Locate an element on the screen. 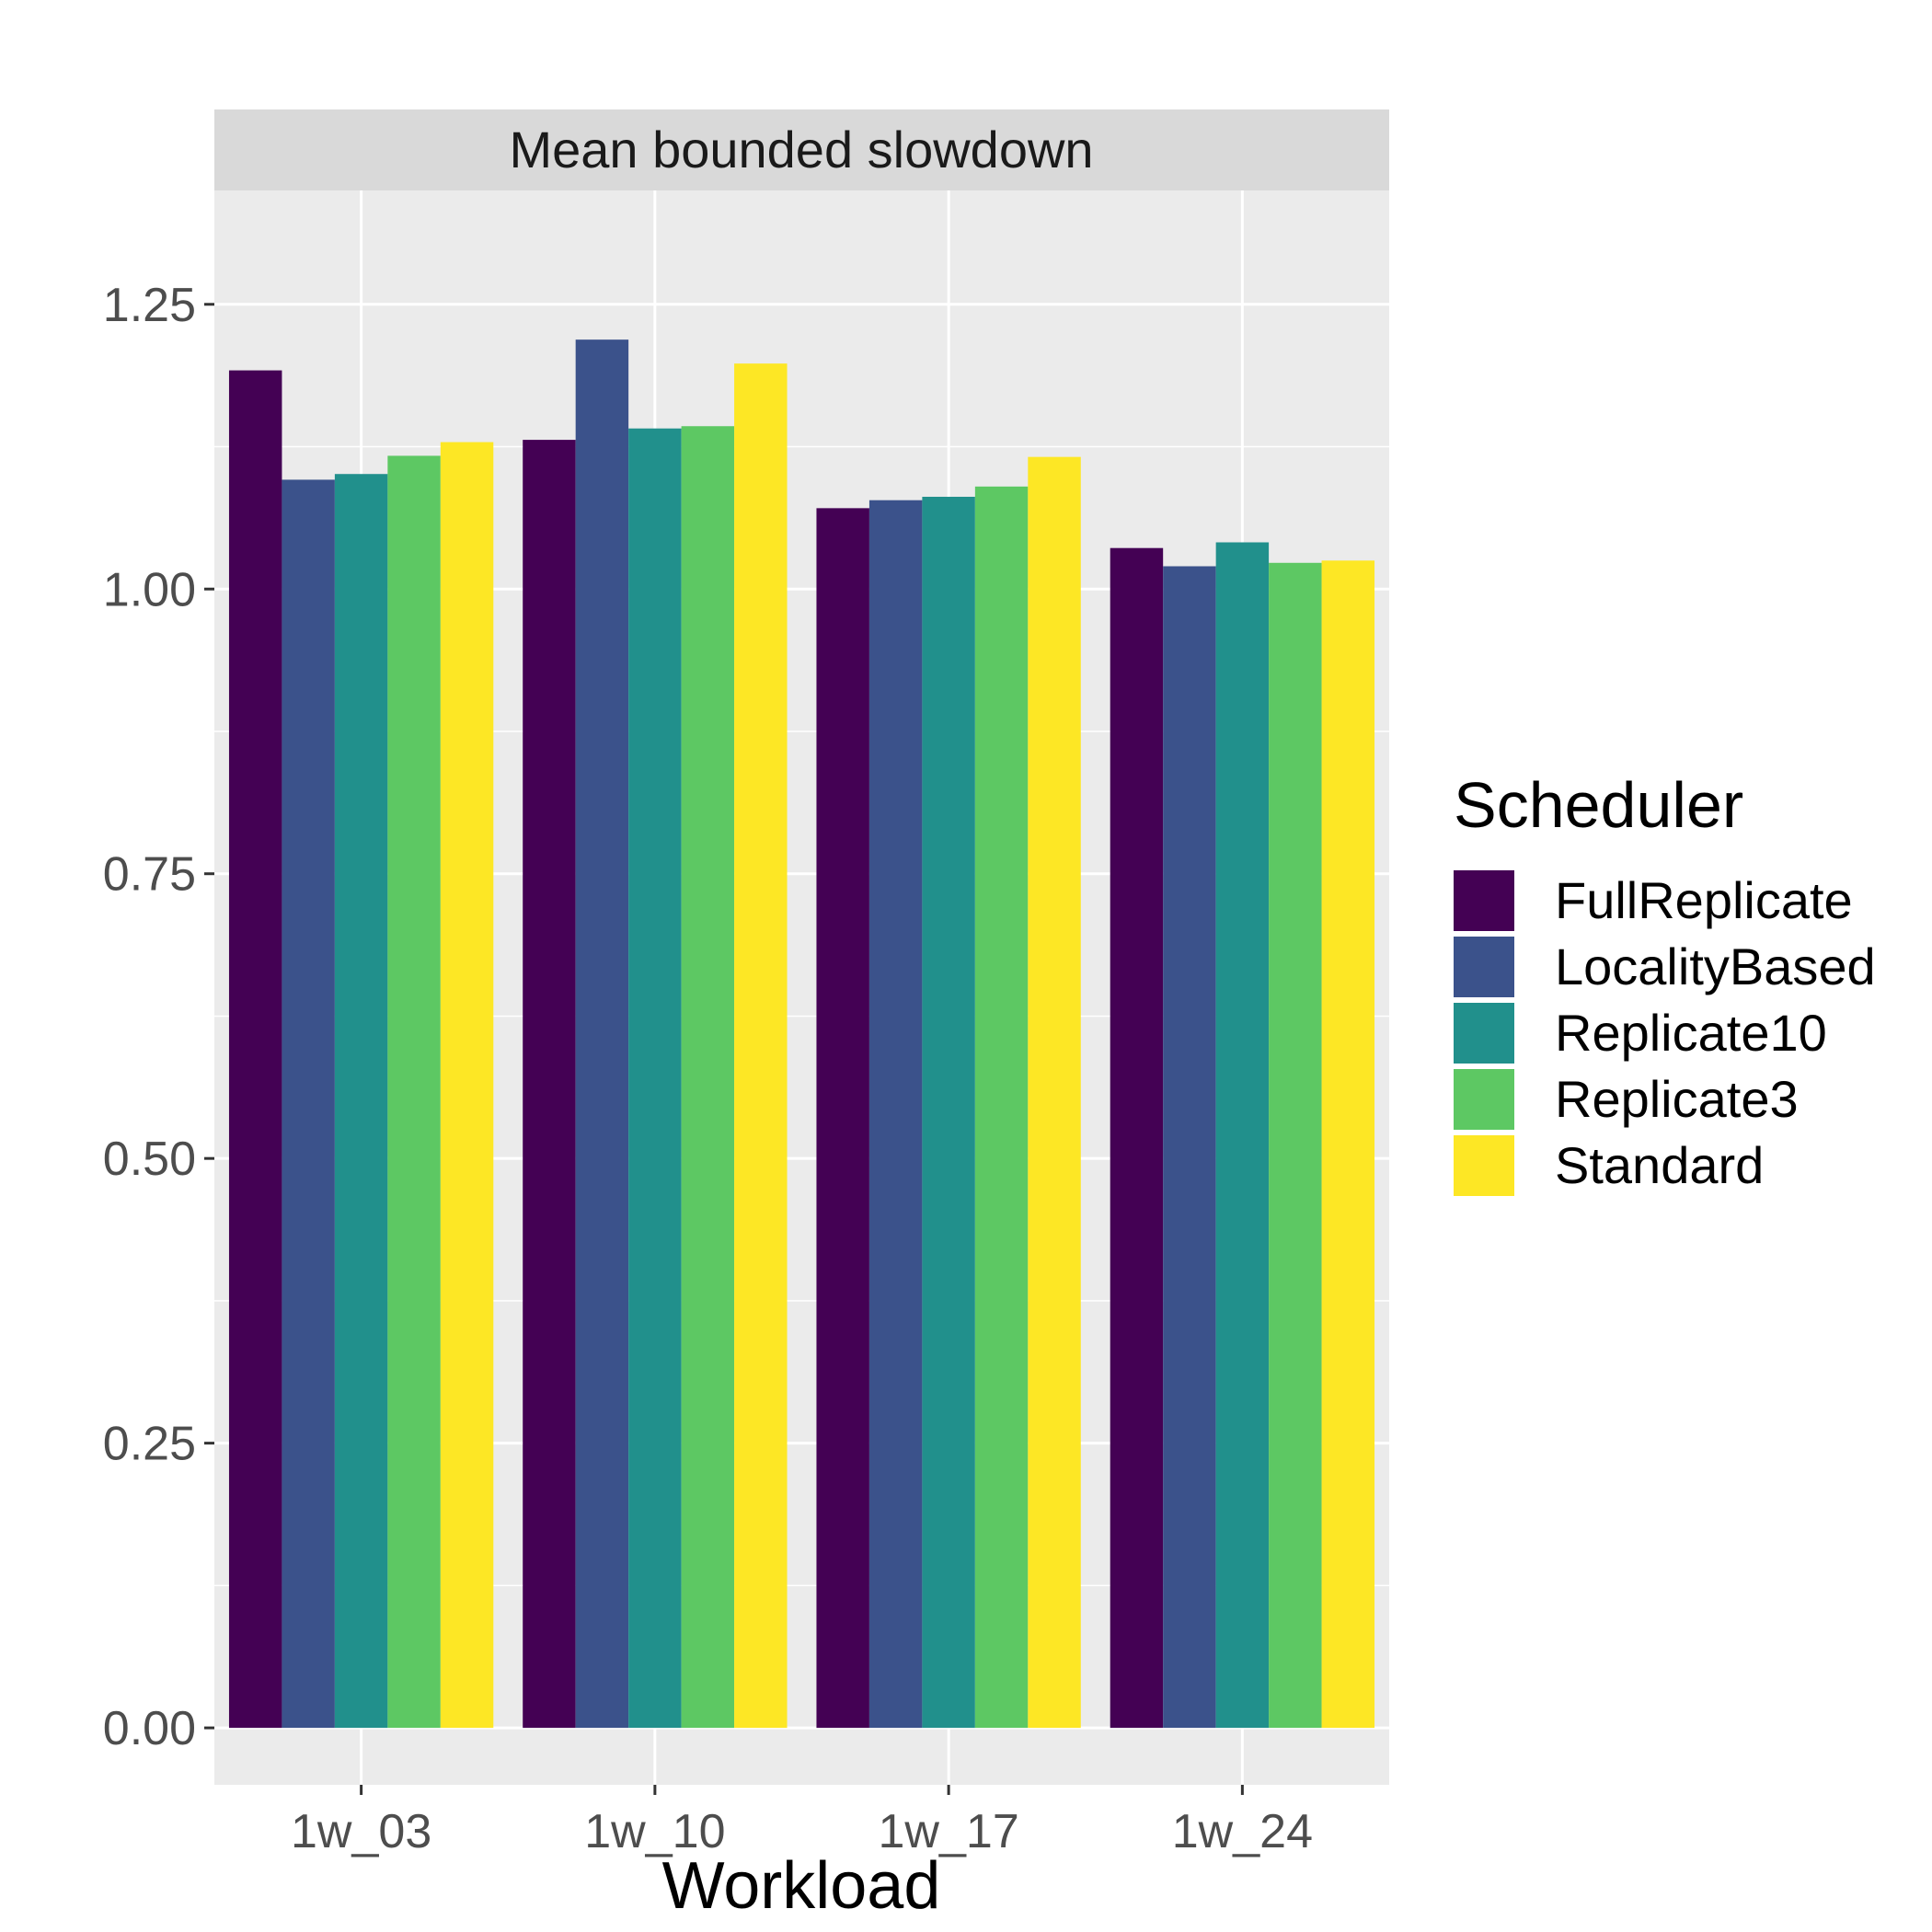  y-tick-label: 0.50 is located at coordinates (149, 1159).